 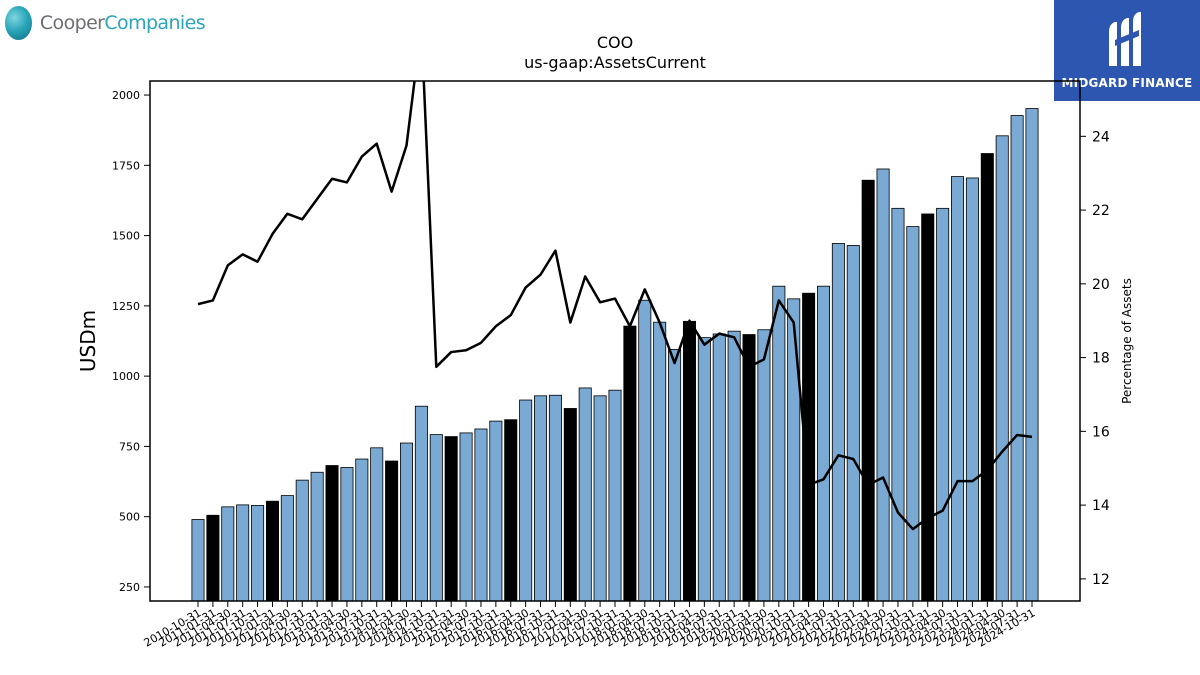 I want to click on y-tick-label: 1250, so click(x=126, y=306).